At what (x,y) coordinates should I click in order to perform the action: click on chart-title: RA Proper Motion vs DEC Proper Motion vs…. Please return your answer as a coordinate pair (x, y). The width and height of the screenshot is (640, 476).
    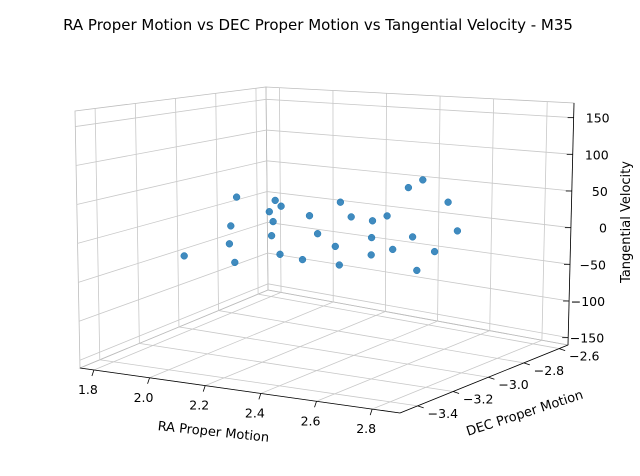
    Looking at the image, I should click on (318, 25).